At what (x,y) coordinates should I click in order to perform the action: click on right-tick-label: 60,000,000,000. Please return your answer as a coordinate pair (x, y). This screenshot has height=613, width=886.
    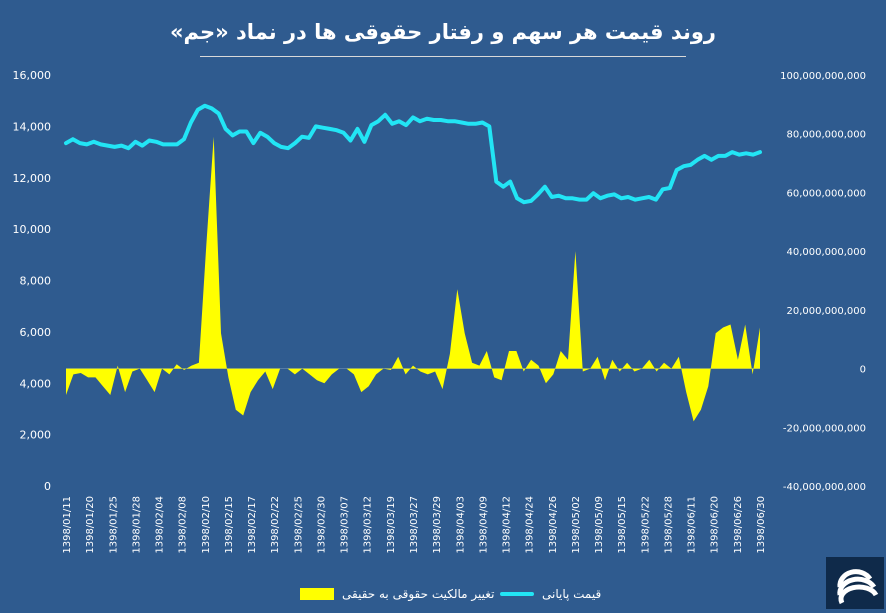
    Looking at the image, I should click on (826, 193).